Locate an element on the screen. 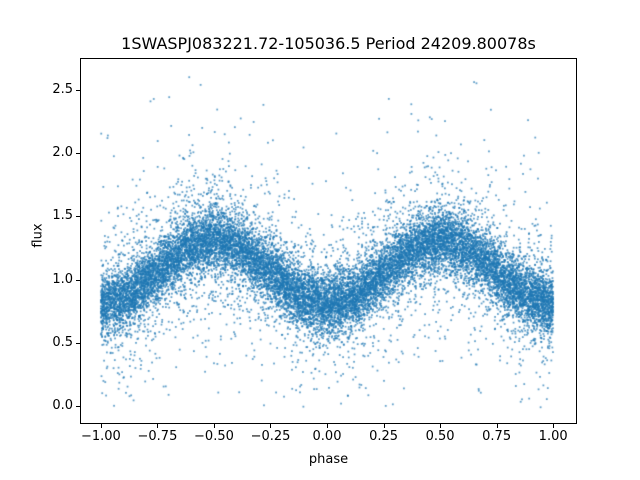  x-tick-label: −0.75 is located at coordinates (157, 436).